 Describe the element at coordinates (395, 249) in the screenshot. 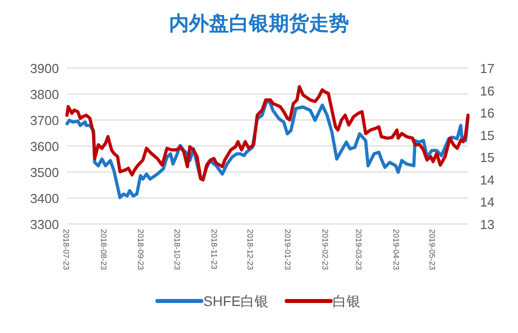

I see `x-tick-label: 2019-04-23` at that location.